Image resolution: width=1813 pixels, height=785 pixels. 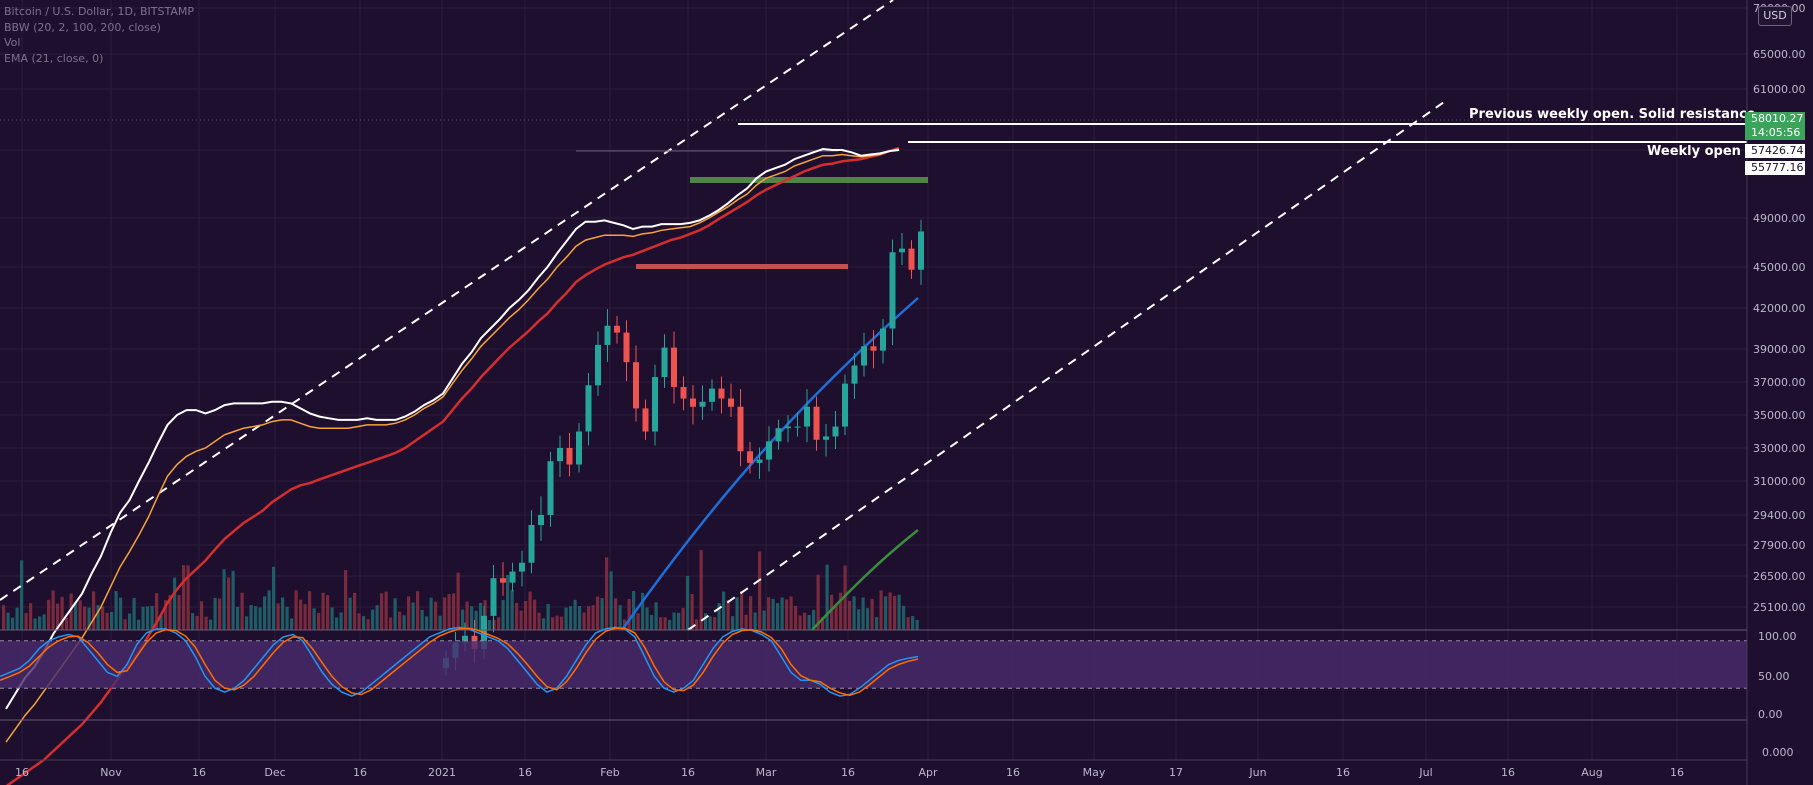 I want to click on oscillator-tick-label: 50.00, so click(x=1774, y=676).